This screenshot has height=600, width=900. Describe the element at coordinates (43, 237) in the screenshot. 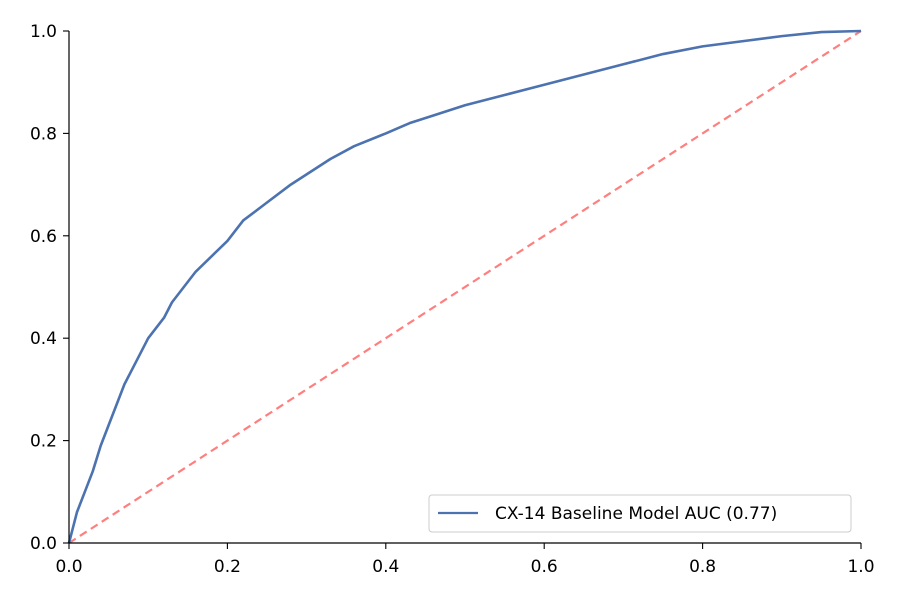

I see `y-tick-label: 0.6` at that location.